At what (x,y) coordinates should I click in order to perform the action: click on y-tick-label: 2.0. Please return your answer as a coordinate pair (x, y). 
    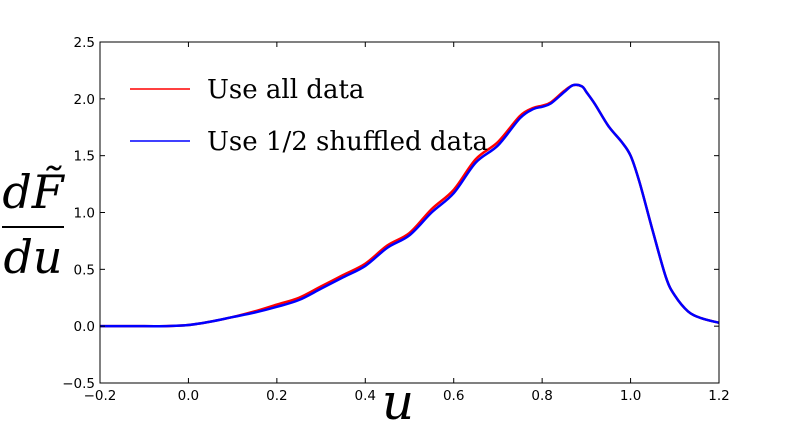
    Looking at the image, I should click on (84, 100).